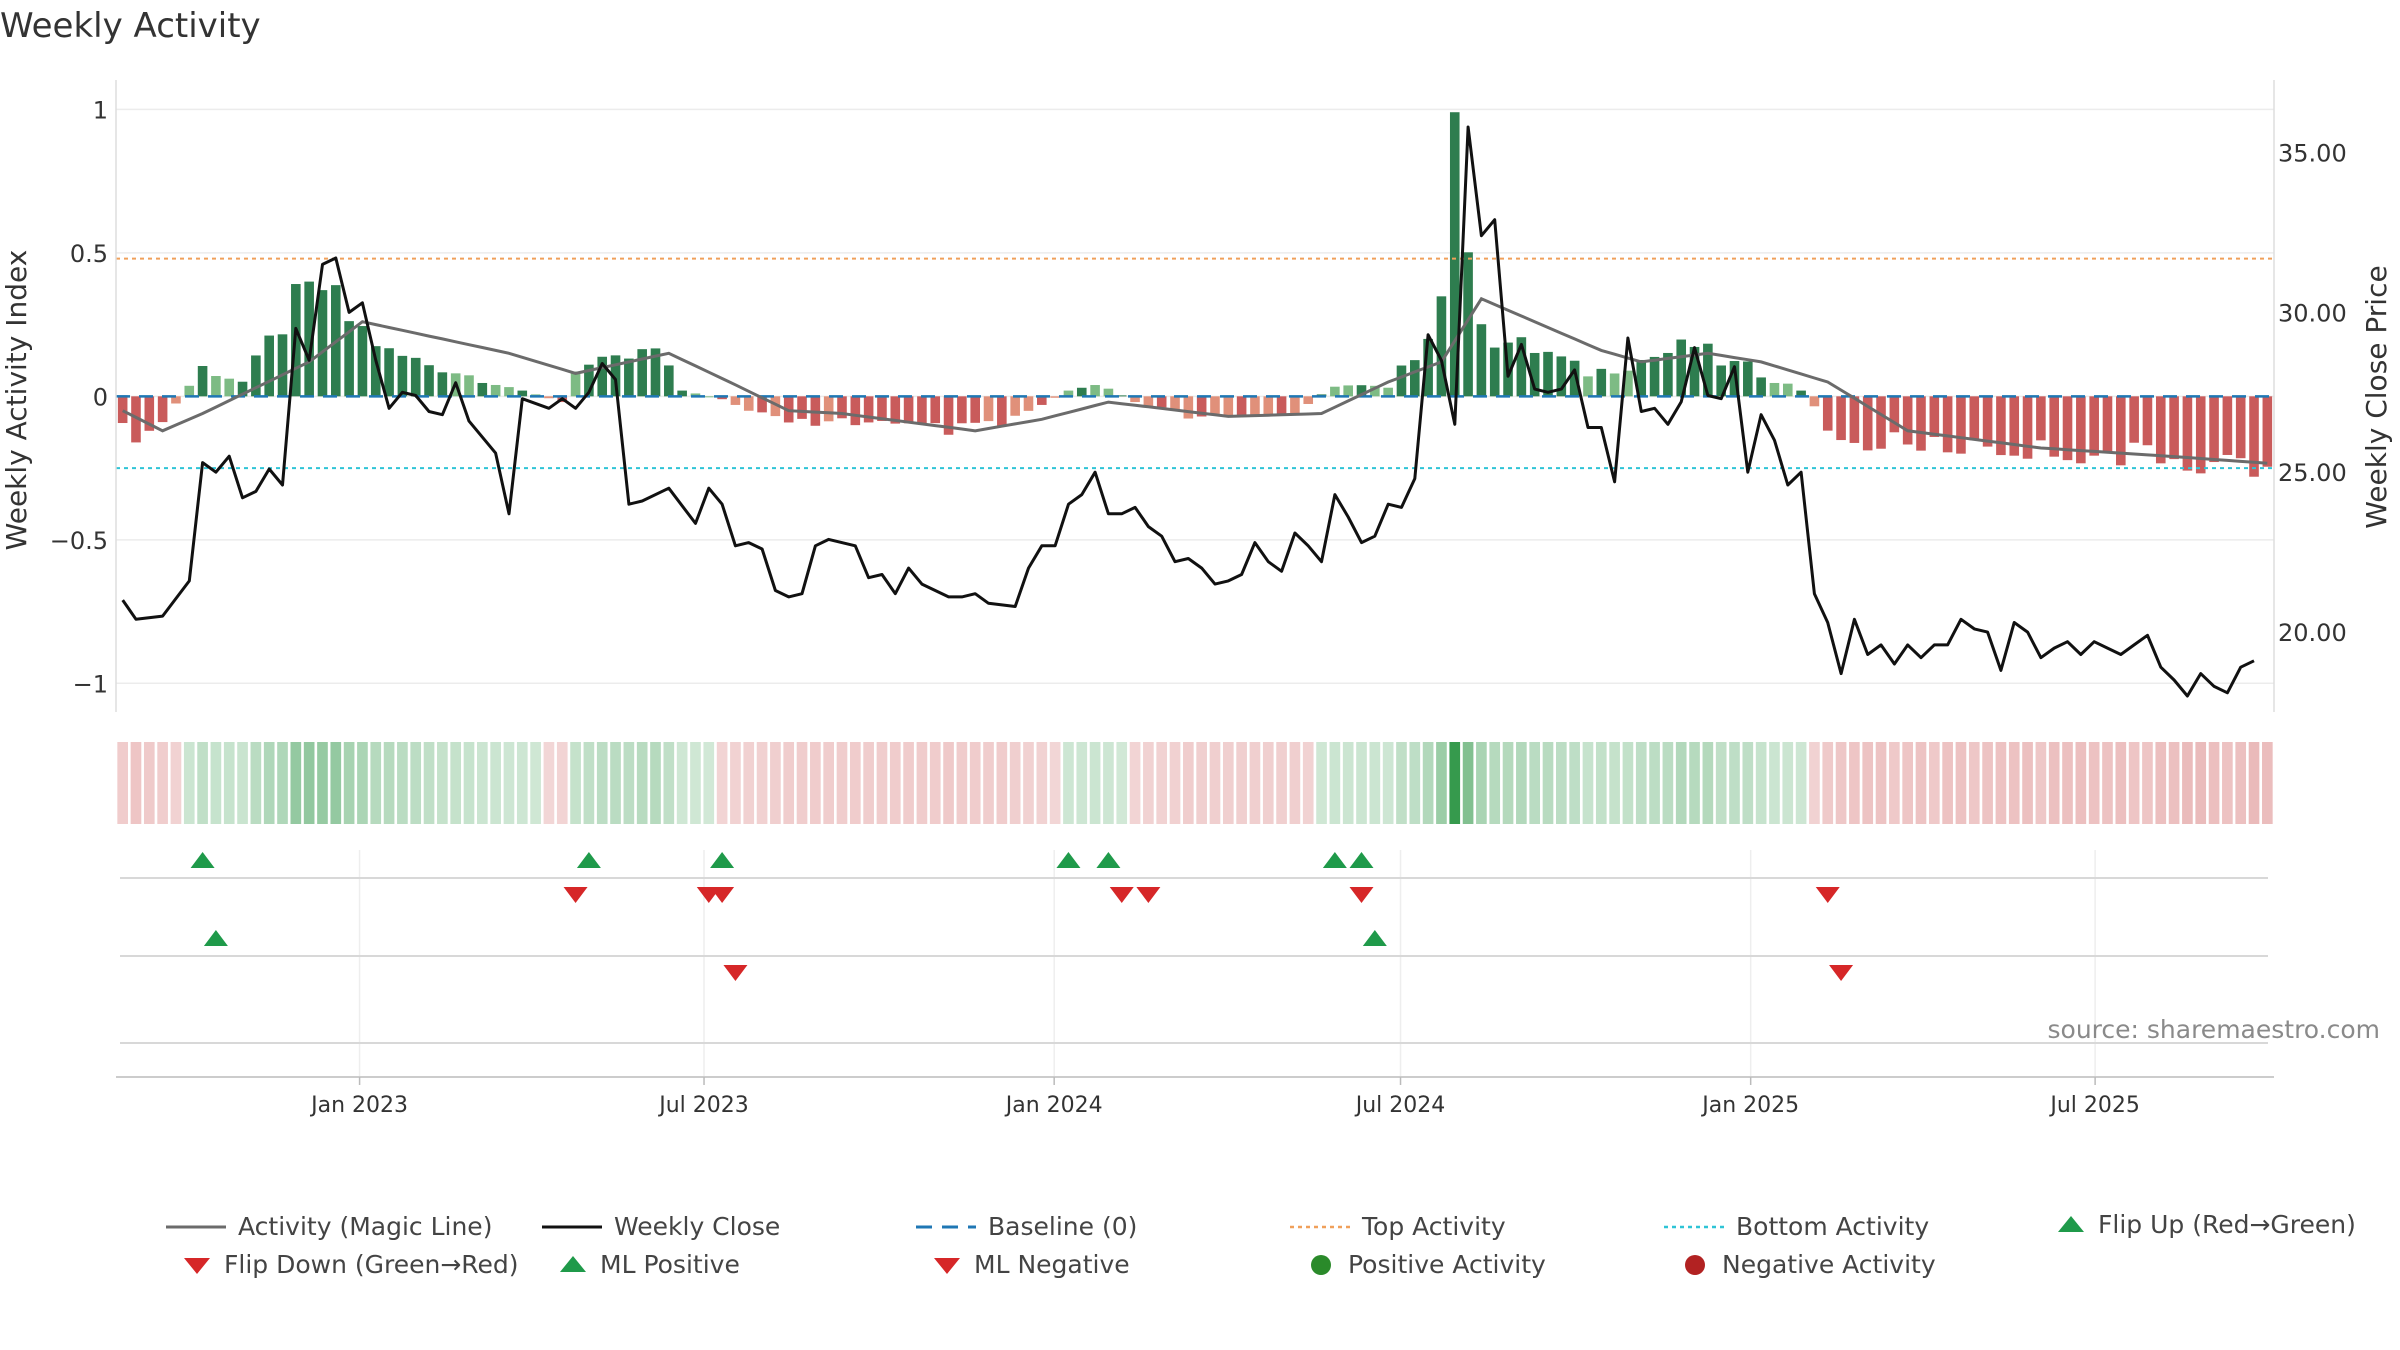 Image resolution: width=2400 pixels, height=1350 pixels. Describe the element at coordinates (1833, 1226) in the screenshot. I see `legend-label: Bottom Activity` at that location.